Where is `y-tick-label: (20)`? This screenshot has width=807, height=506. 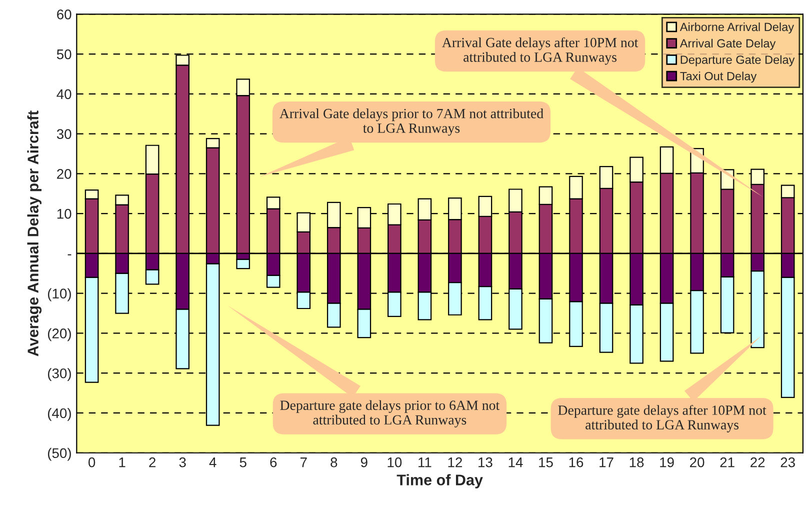 y-tick-label: (20) is located at coordinates (59, 335).